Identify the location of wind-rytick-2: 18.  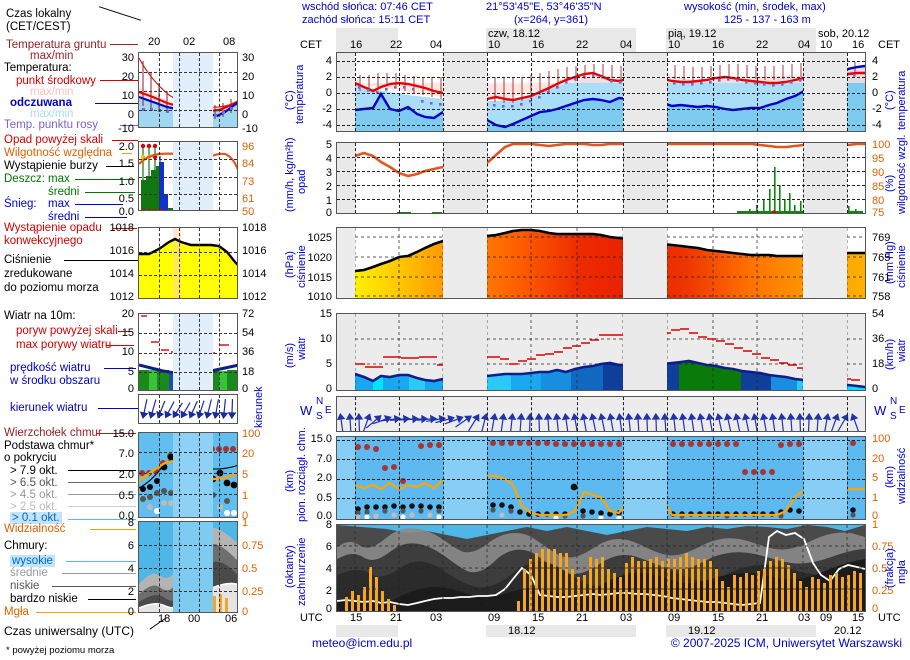
(878, 364).